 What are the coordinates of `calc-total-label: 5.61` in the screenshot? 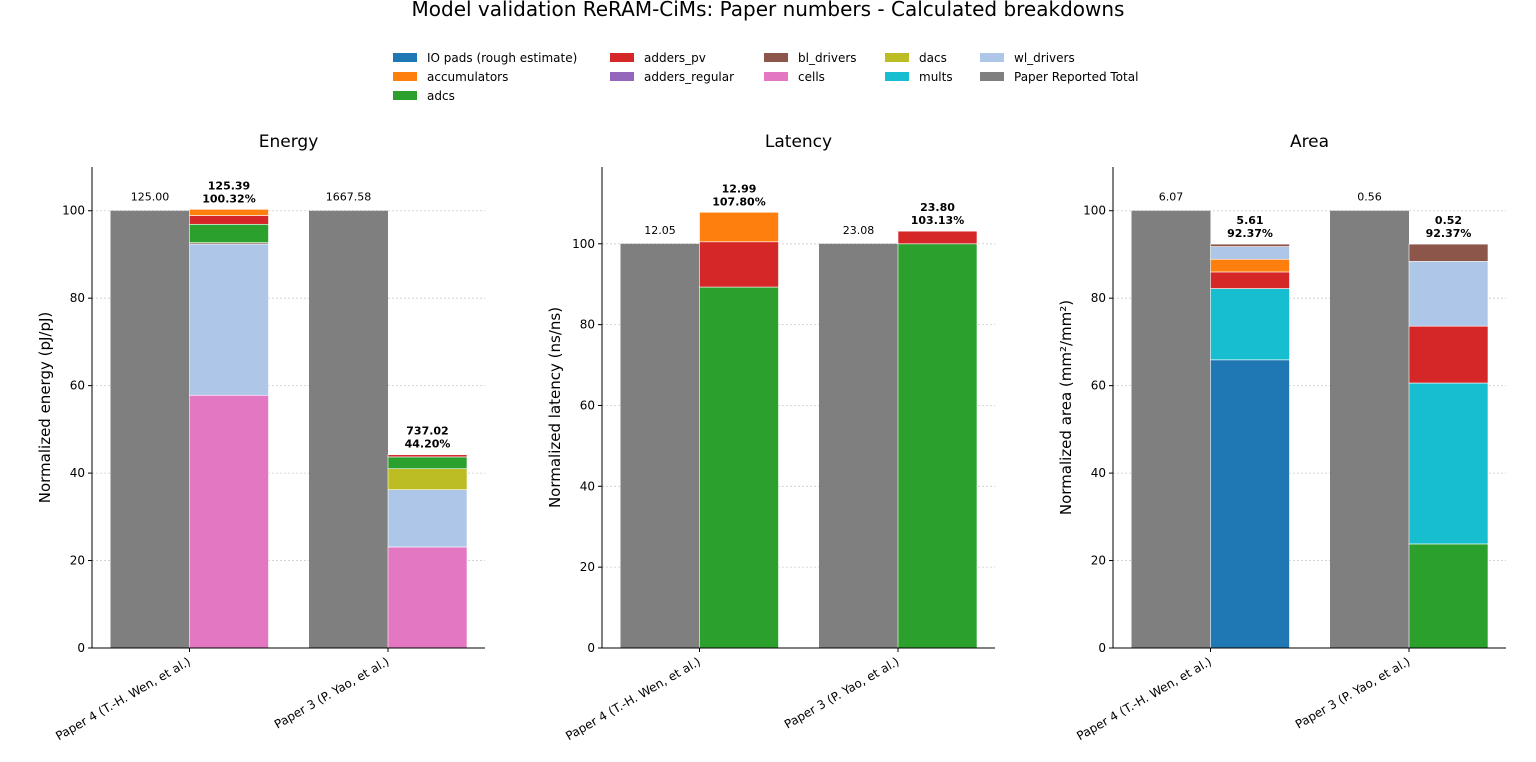 It's located at (1249, 220).